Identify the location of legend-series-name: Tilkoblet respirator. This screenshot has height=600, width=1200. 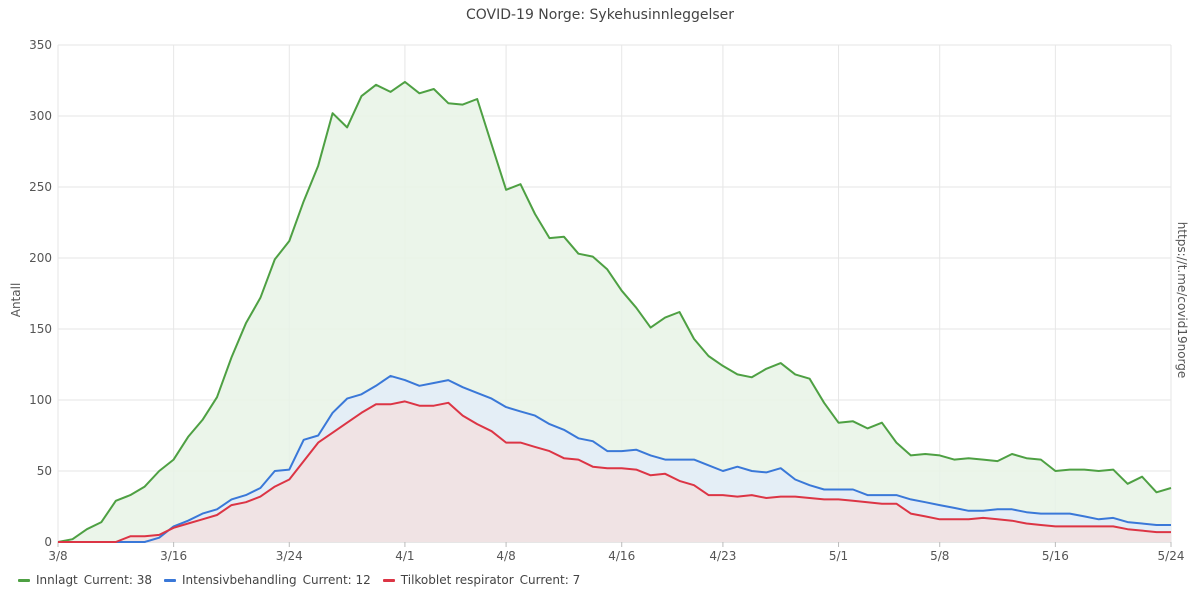
(457, 580).